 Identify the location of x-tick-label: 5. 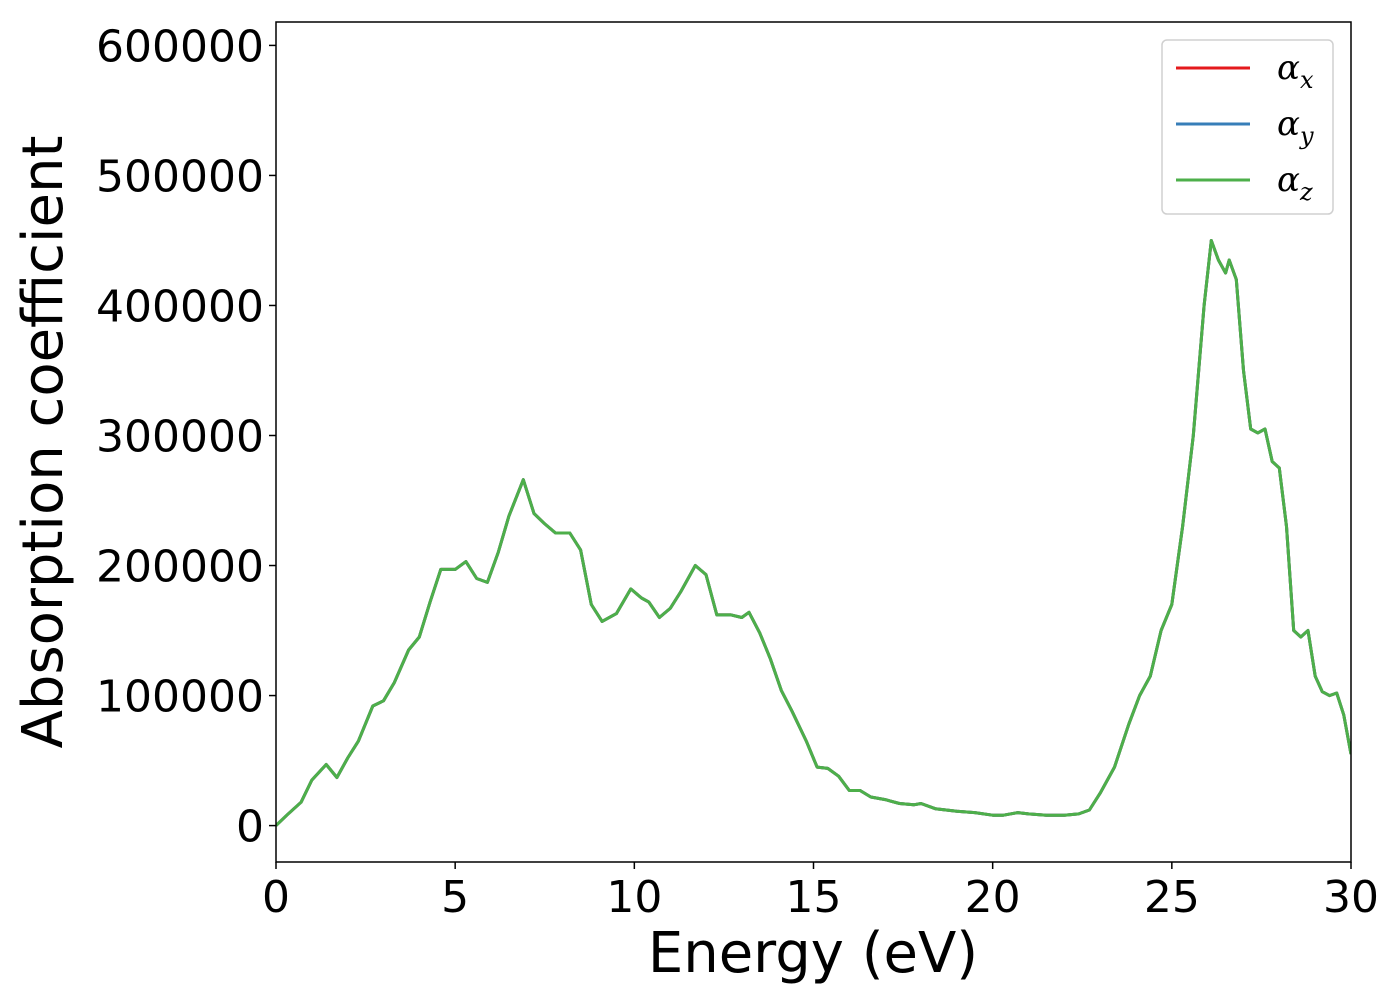
(455, 897).